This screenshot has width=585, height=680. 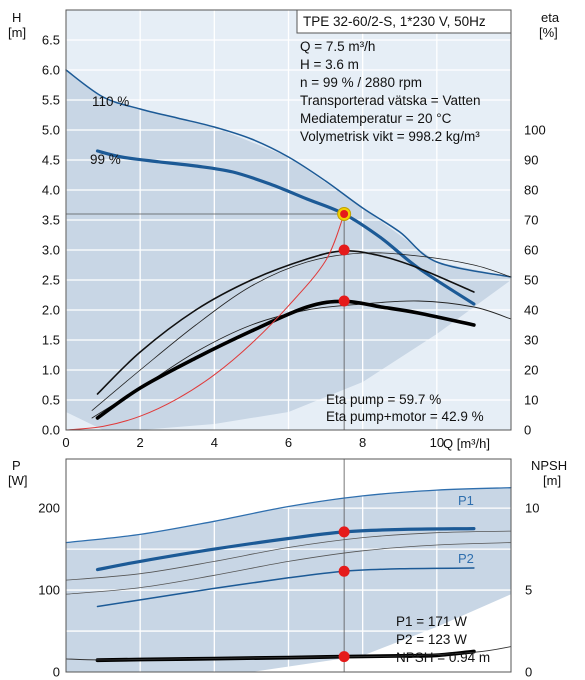 I want to click on p-tick-label: 200, so click(x=49, y=508).